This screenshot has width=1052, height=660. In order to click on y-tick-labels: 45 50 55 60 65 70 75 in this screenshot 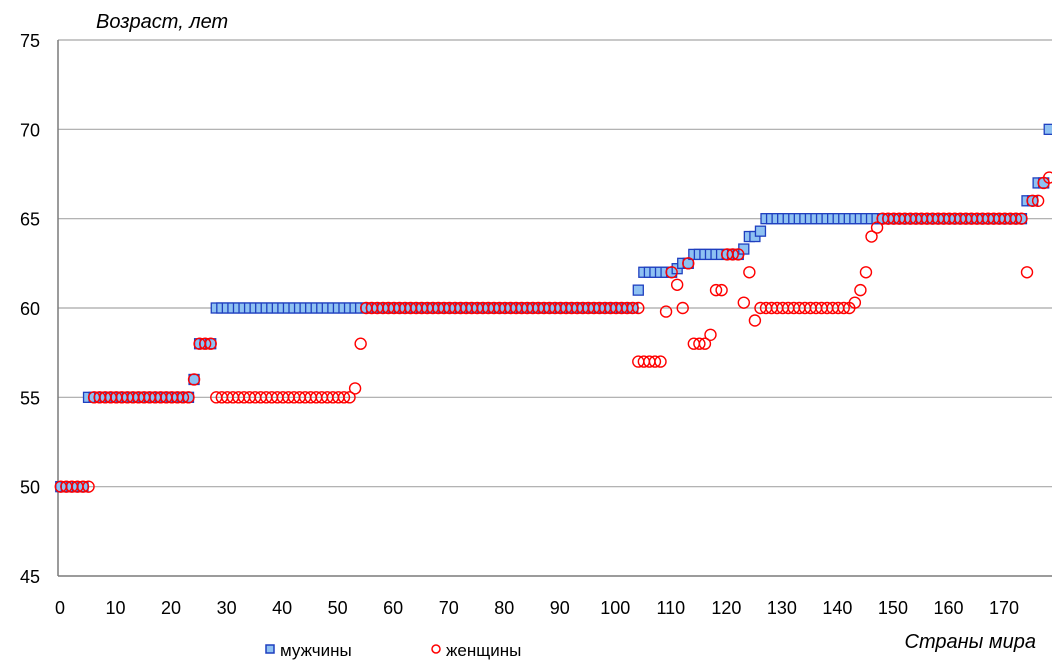, I will do `click(30, 309)`.